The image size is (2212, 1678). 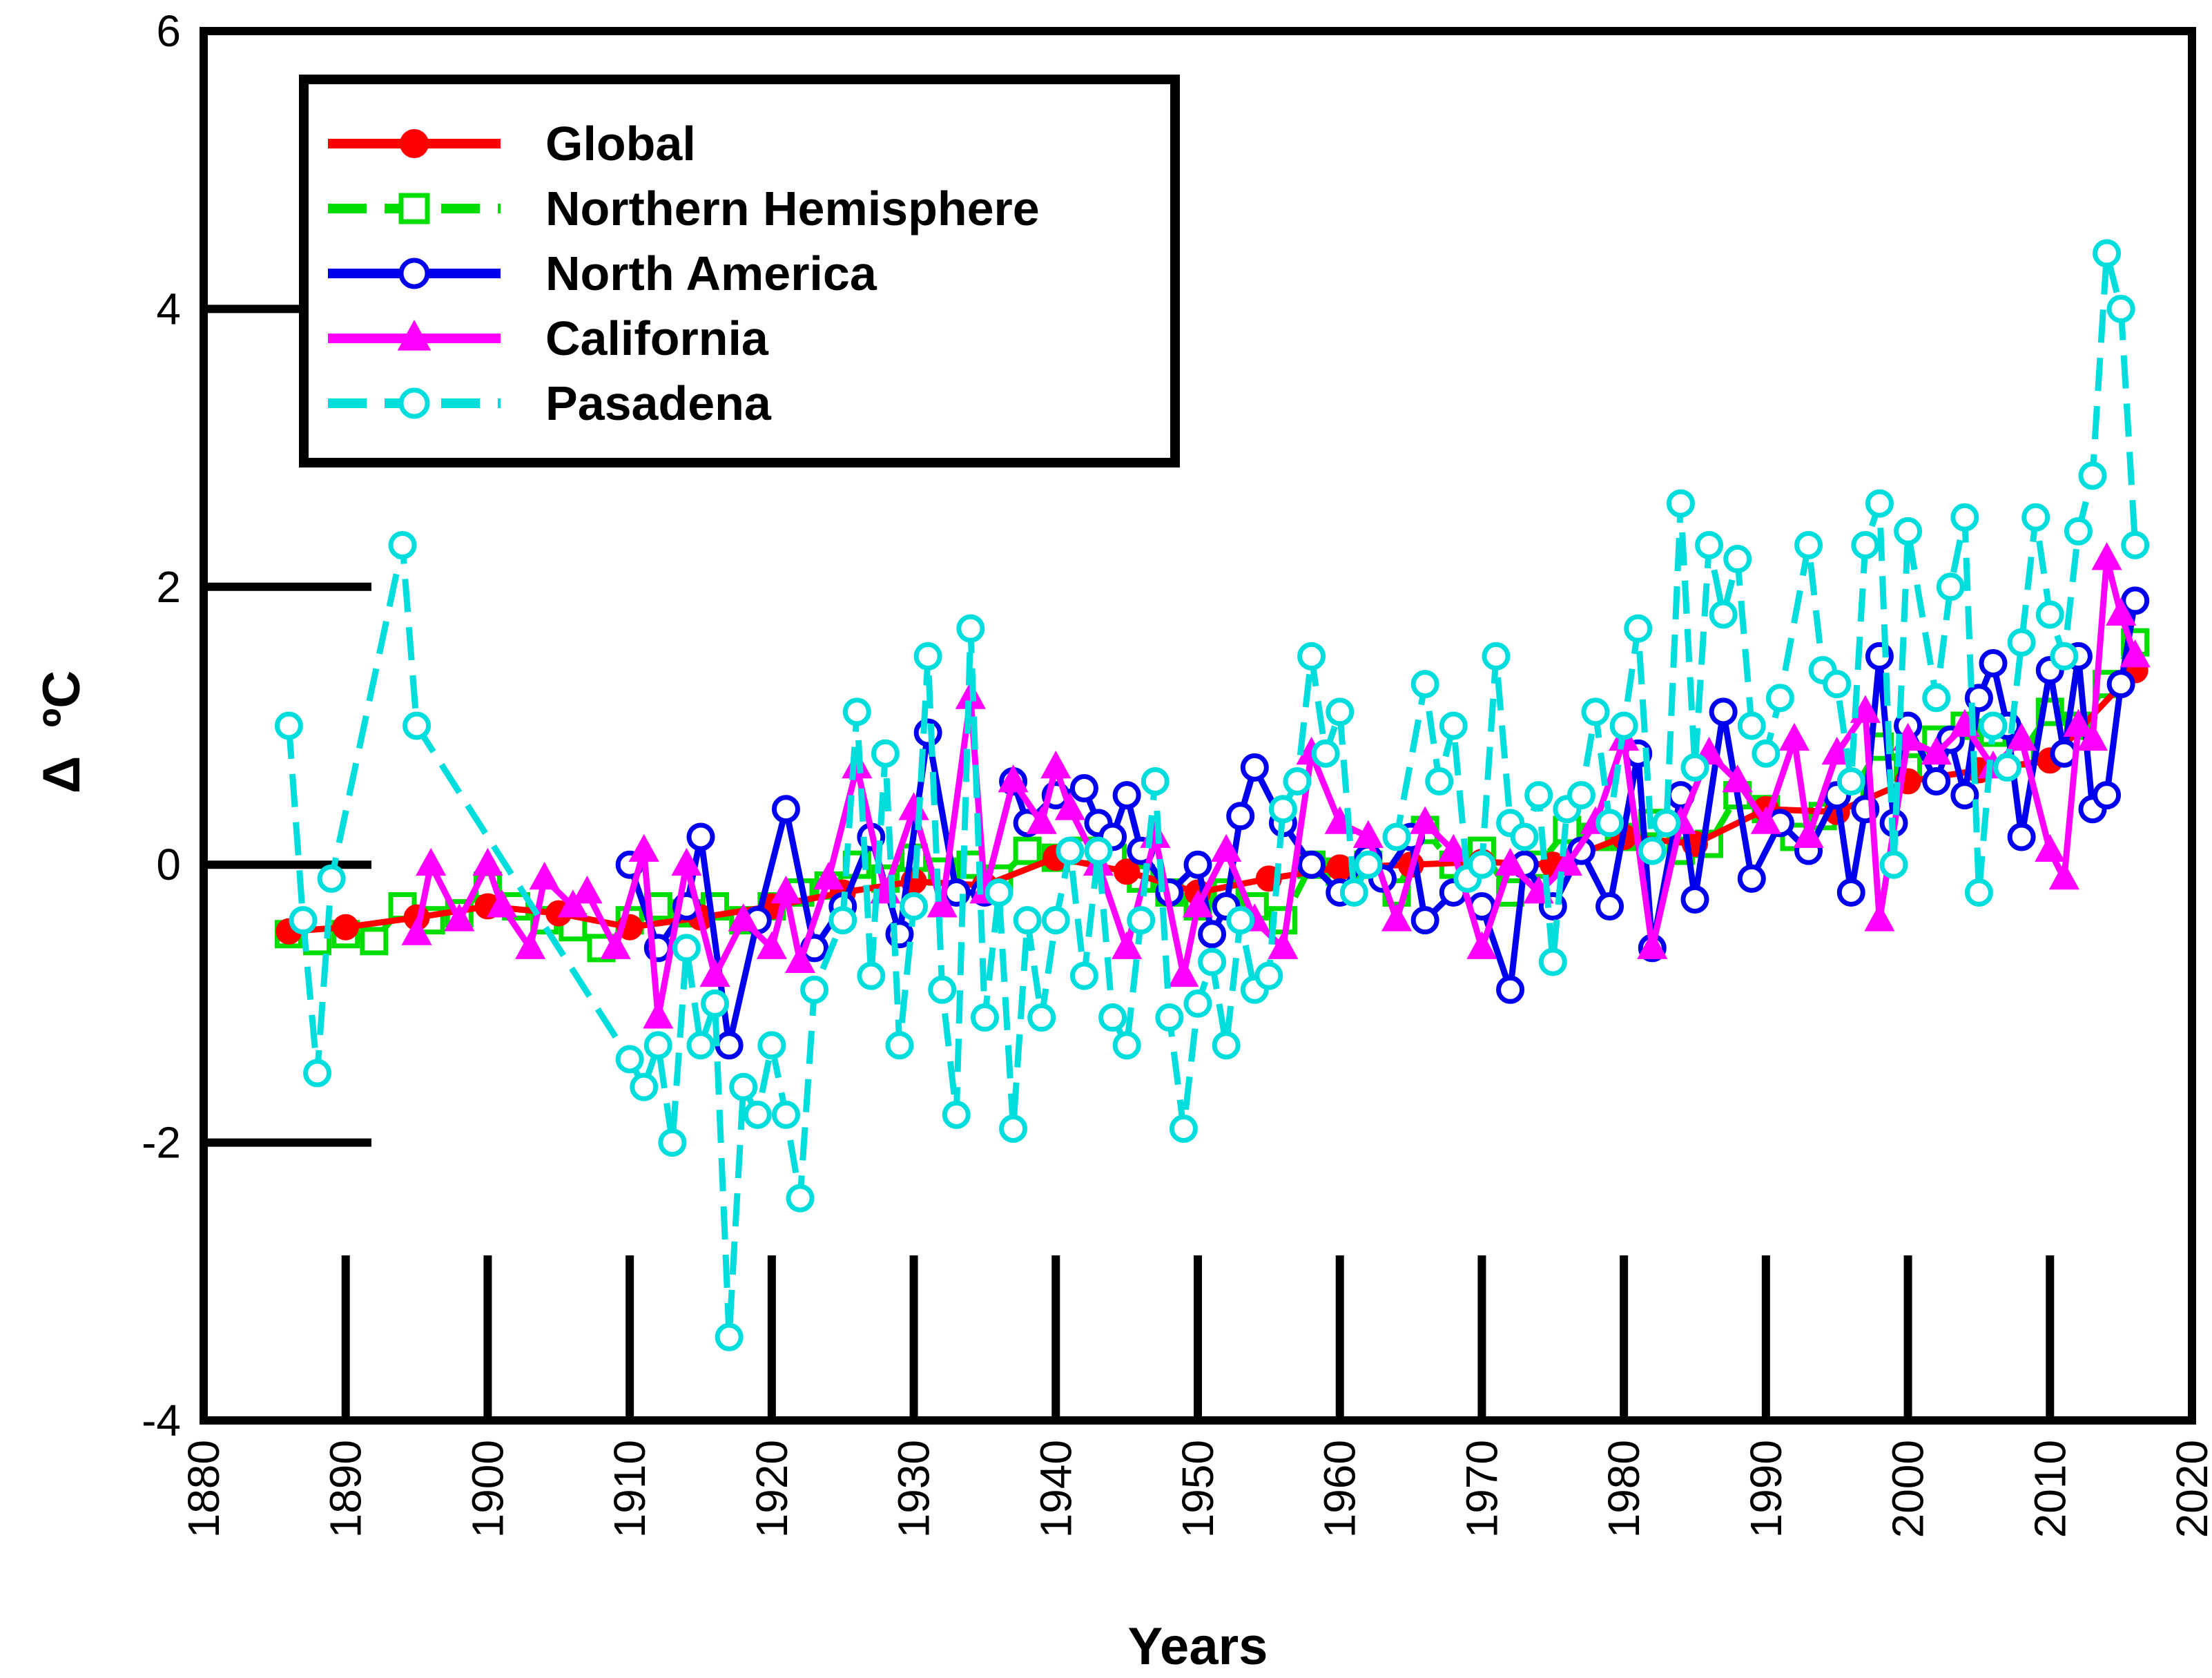 What do you see at coordinates (1737, 779) in the screenshot?
I see `point-california-1988` at bounding box center [1737, 779].